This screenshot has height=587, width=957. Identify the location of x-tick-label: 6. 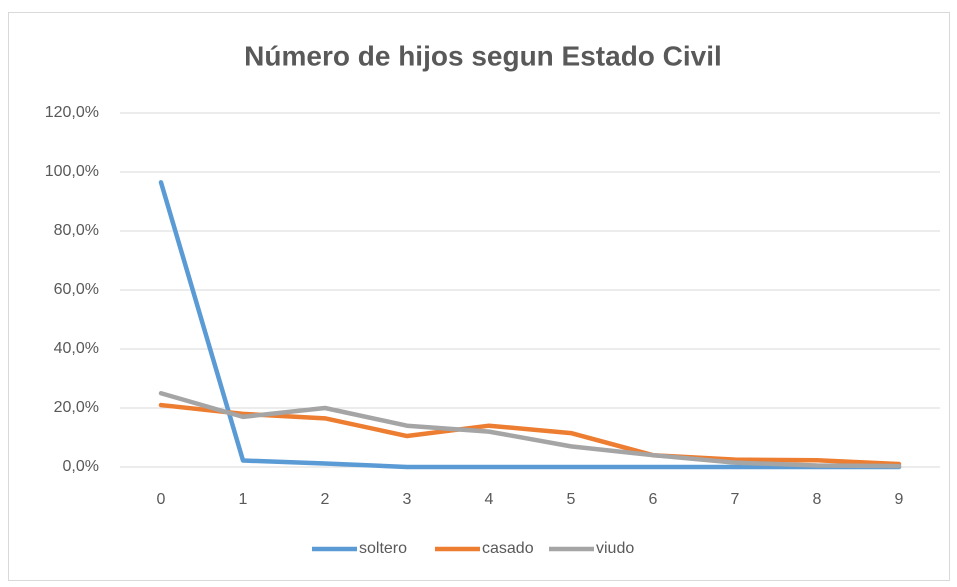
(653, 499).